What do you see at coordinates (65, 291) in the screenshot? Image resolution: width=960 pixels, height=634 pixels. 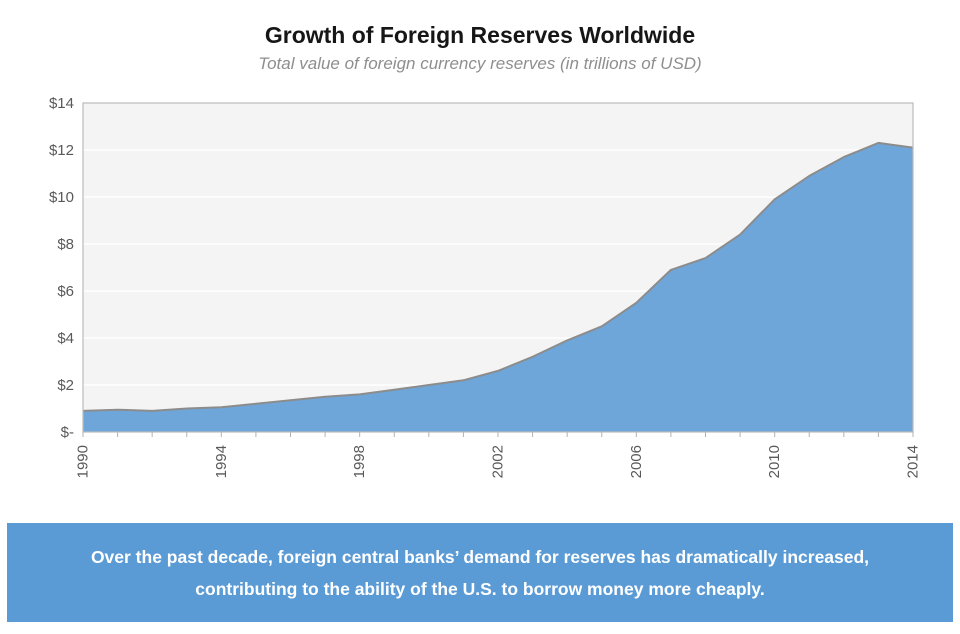 I see `y-tick-label: $6` at bounding box center [65, 291].